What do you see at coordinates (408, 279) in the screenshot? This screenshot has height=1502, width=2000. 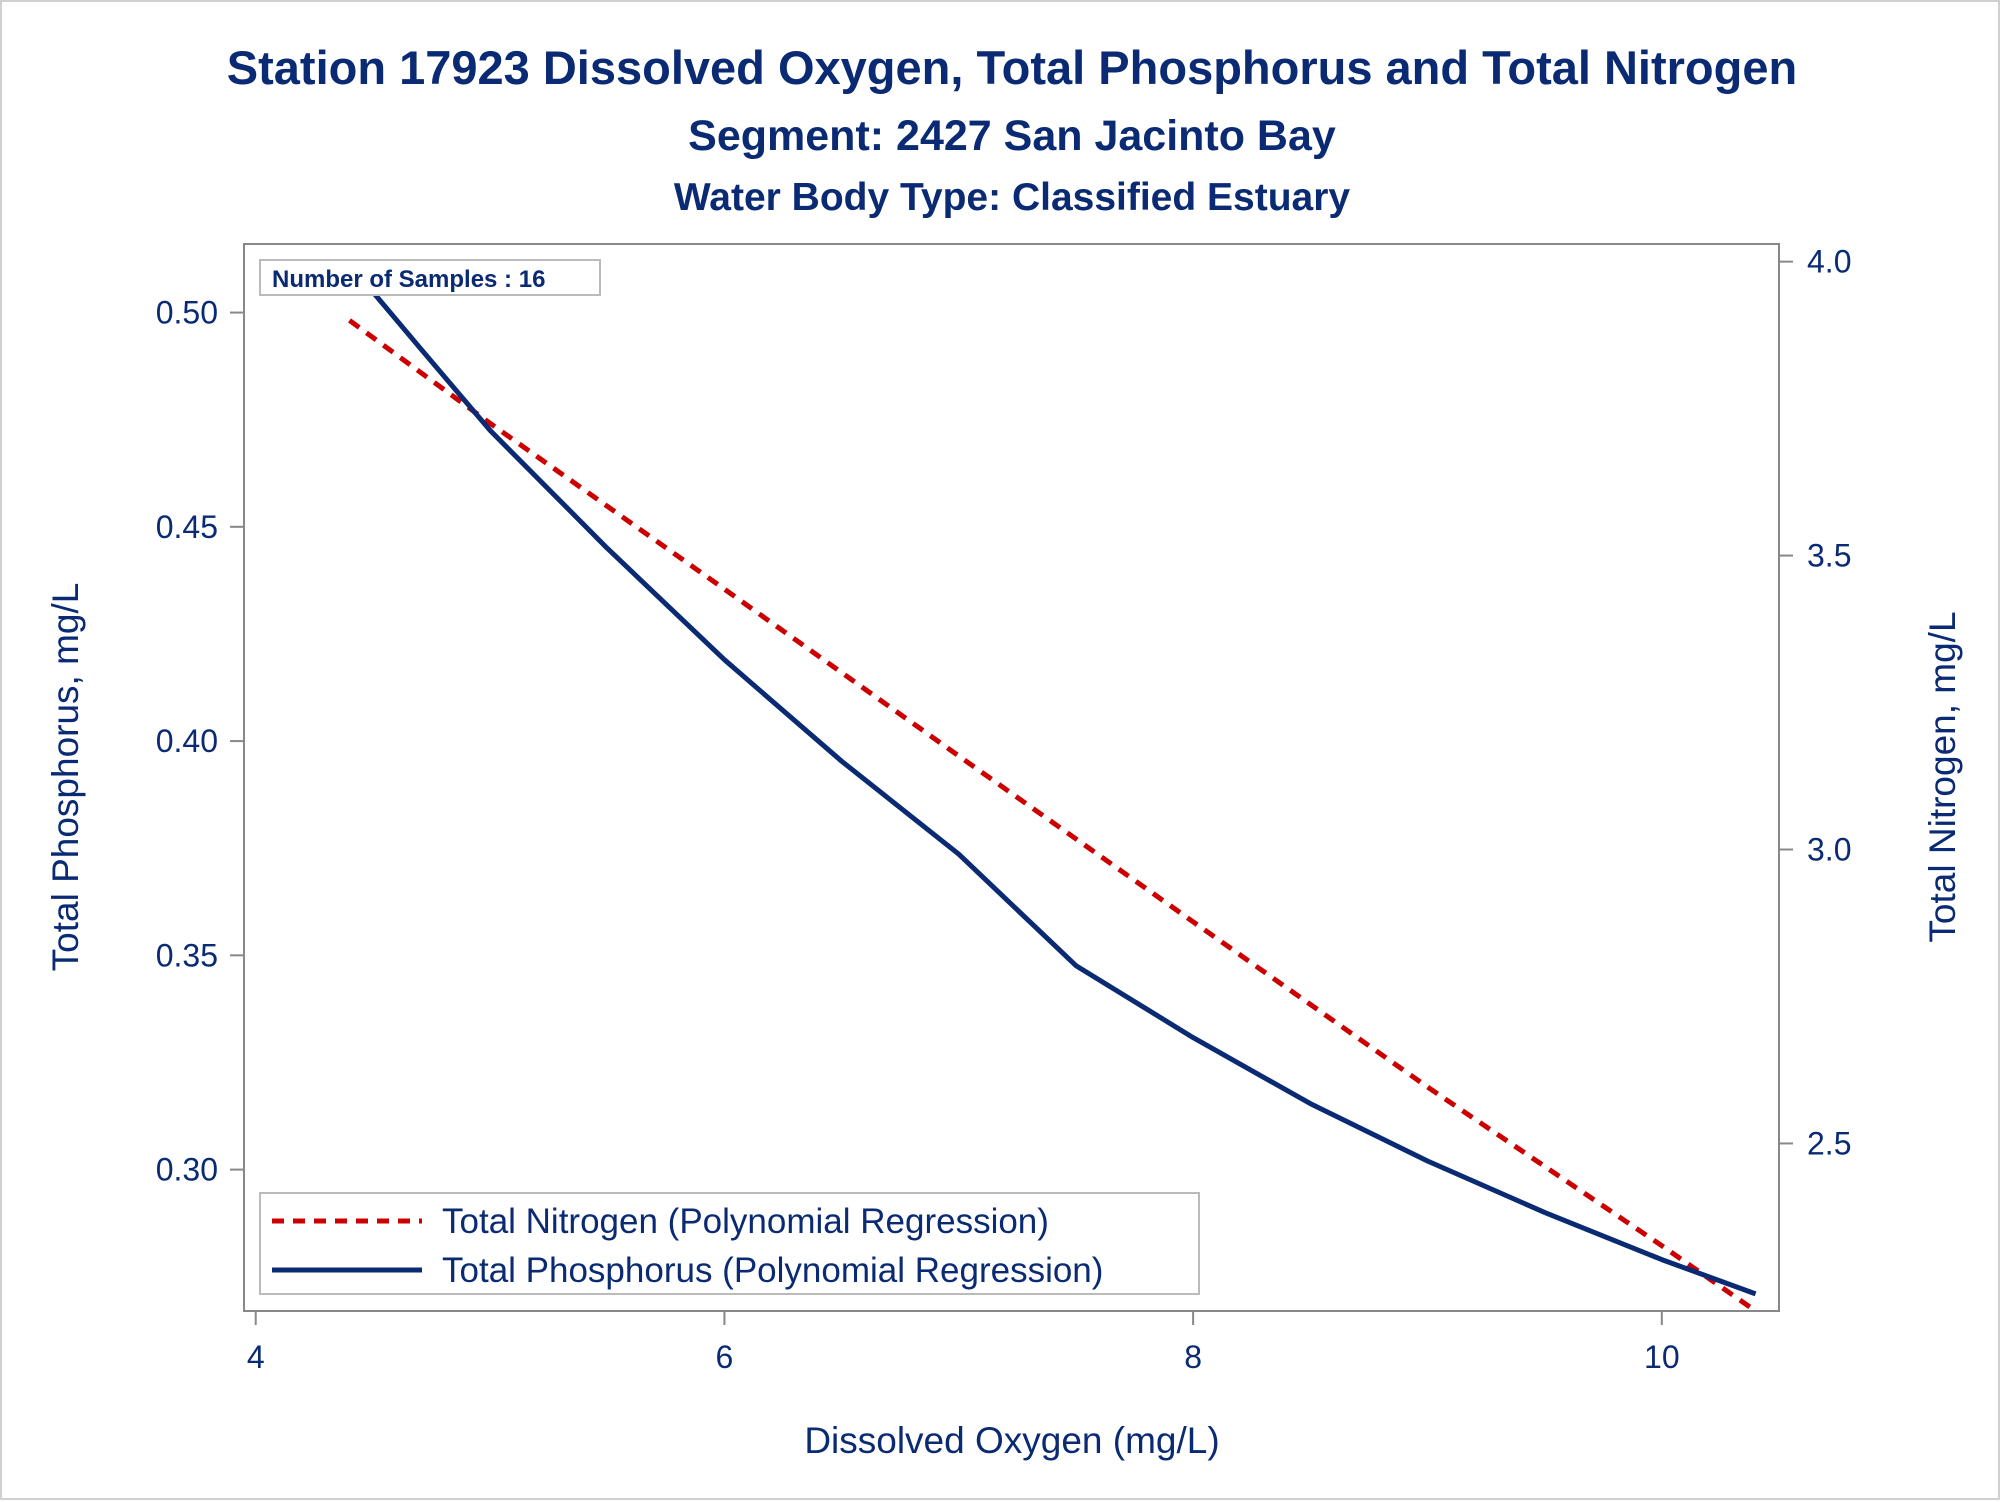 I see `samples-inset-text: Number of Samples : 16` at bounding box center [408, 279].